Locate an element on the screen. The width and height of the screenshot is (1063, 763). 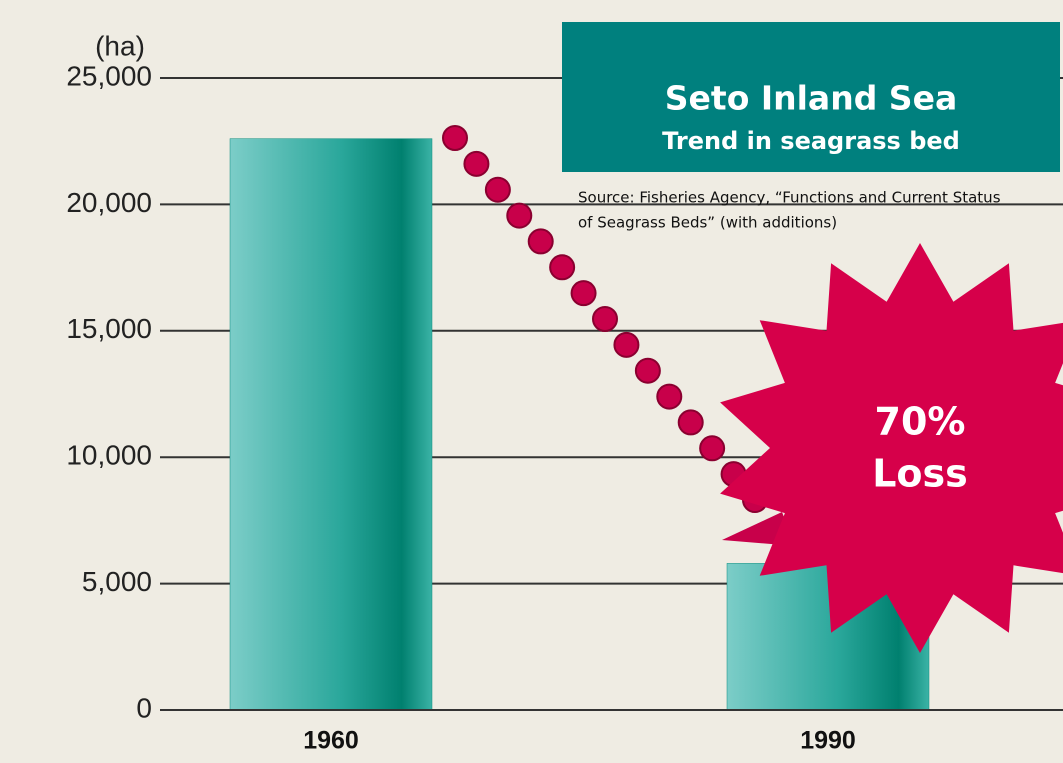
y-tick-label: 20,000 is located at coordinates (109, 202).